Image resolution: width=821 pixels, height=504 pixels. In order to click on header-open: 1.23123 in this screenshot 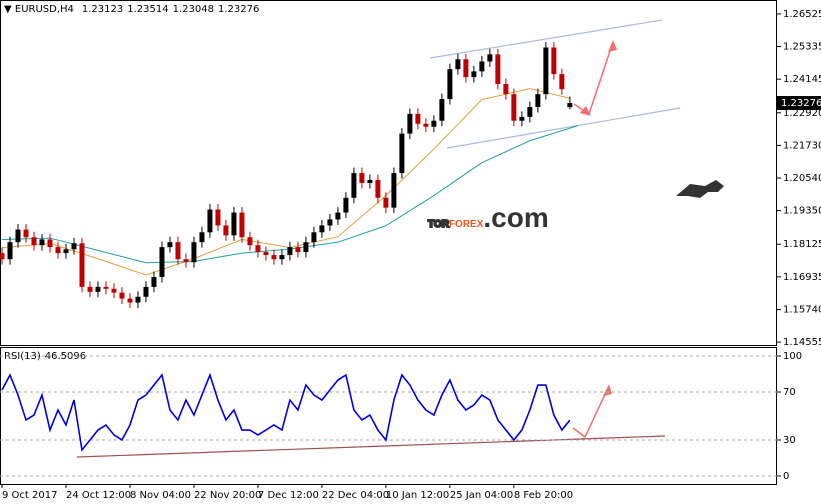, I will do `click(102, 9)`.